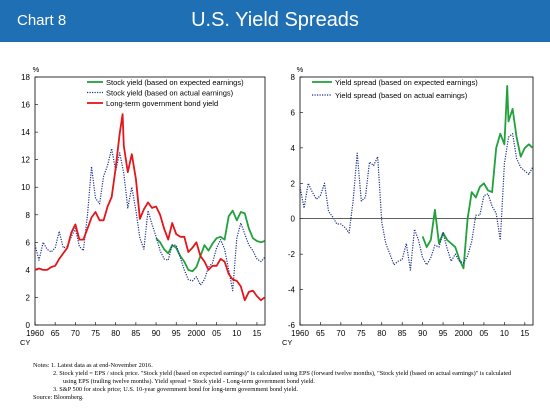 The width and height of the screenshot is (550, 412). Describe the element at coordinates (25, 105) in the screenshot. I see `y-tick-label: 16` at that location.